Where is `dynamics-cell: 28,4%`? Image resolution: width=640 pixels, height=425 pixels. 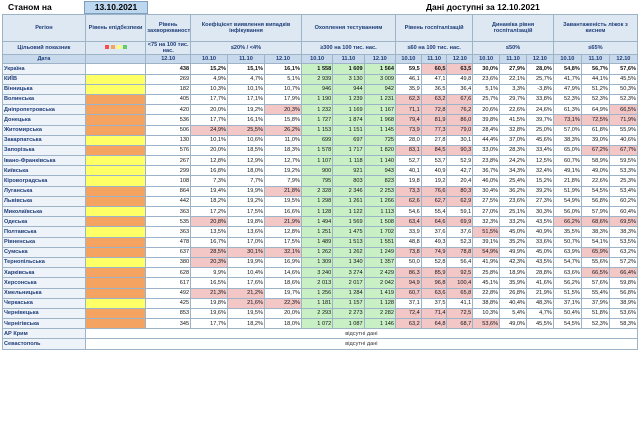
dynamics-cell: 28,4% is located at coordinates (486, 130).